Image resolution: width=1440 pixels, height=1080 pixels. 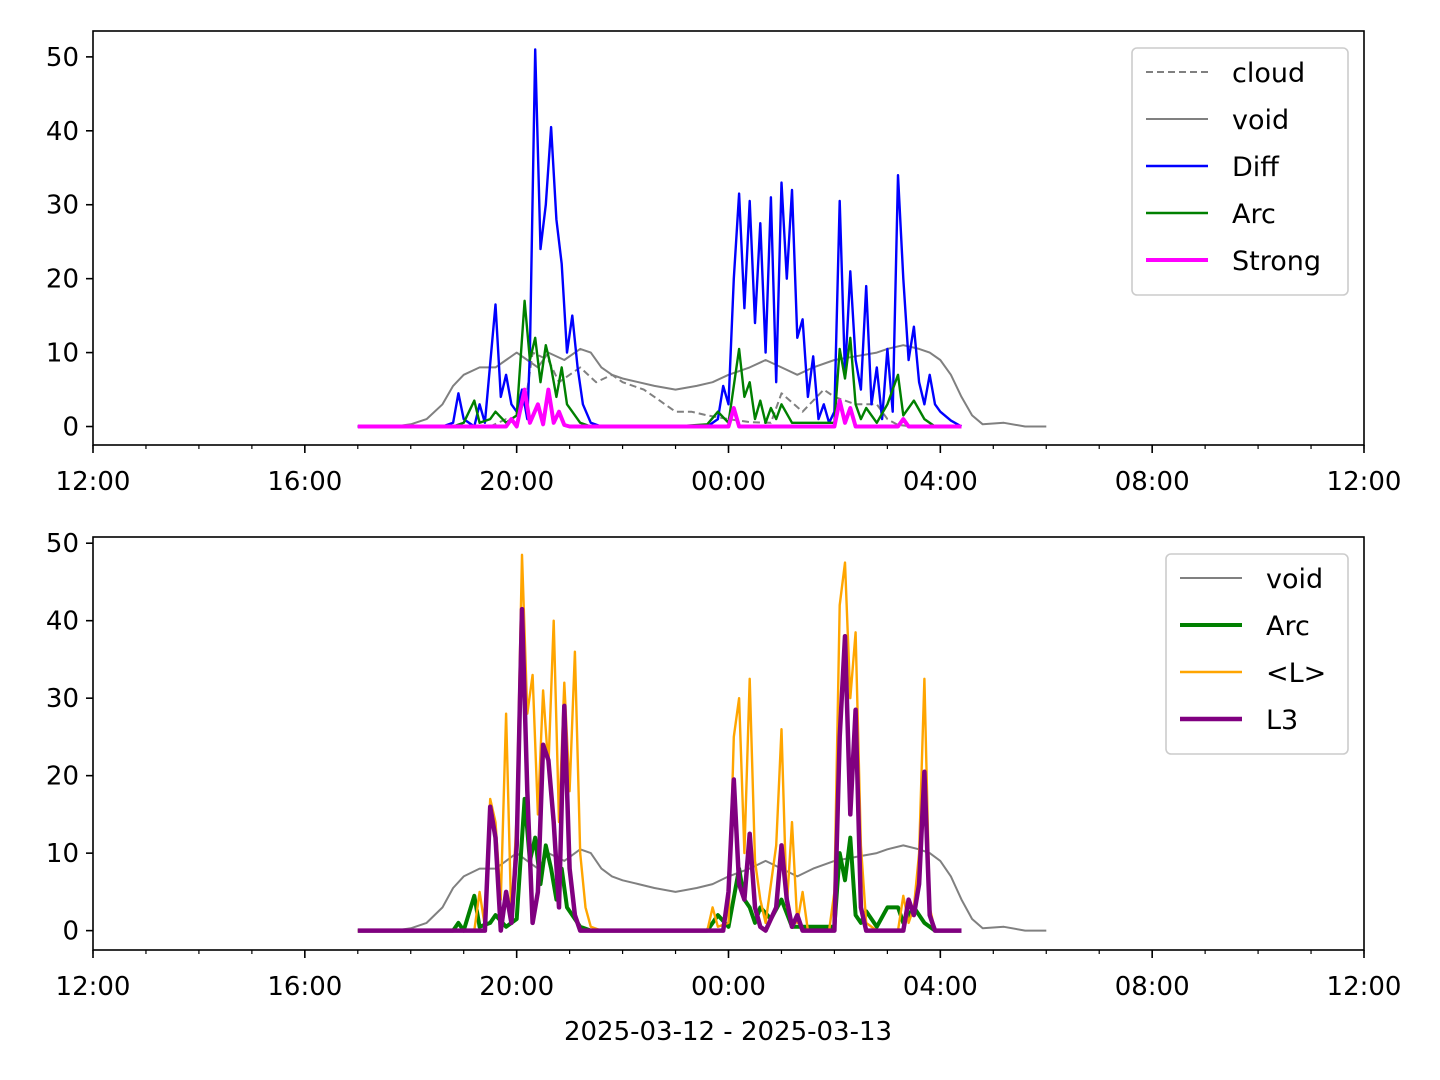 What do you see at coordinates (1268, 73) in the screenshot?
I see `legend-label: cloud` at bounding box center [1268, 73].